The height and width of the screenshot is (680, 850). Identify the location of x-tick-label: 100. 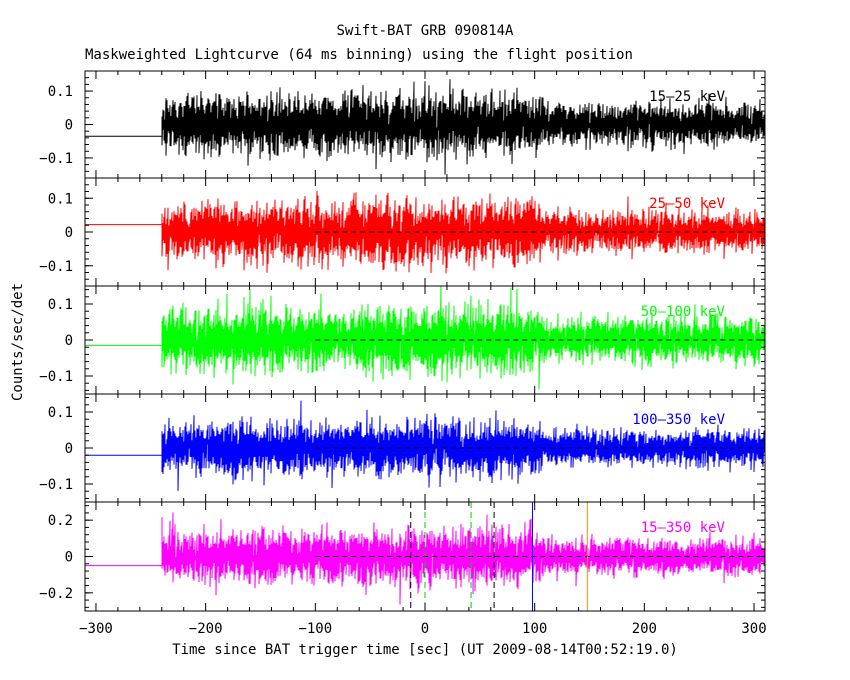
(534, 629).